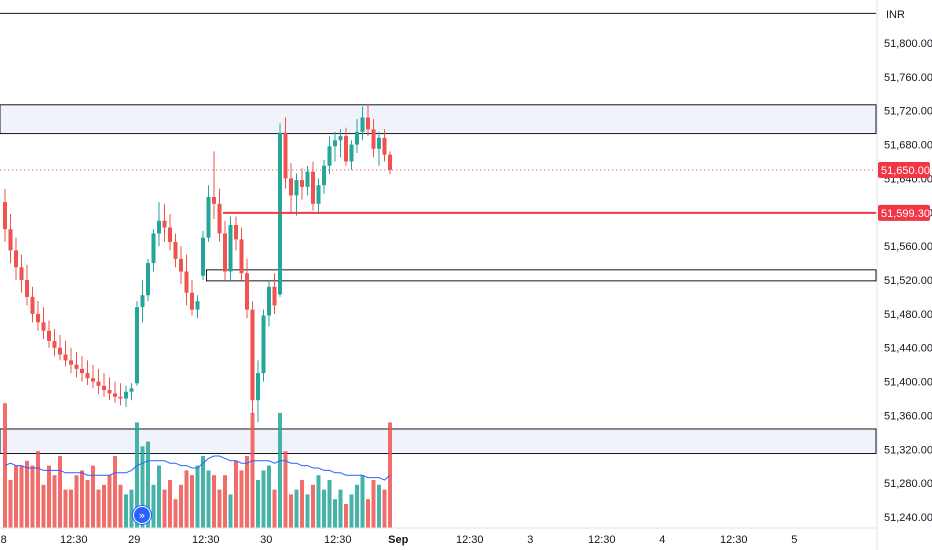  Describe the element at coordinates (338, 540) in the screenshot. I see `time-tick-label: 12:30` at that location.